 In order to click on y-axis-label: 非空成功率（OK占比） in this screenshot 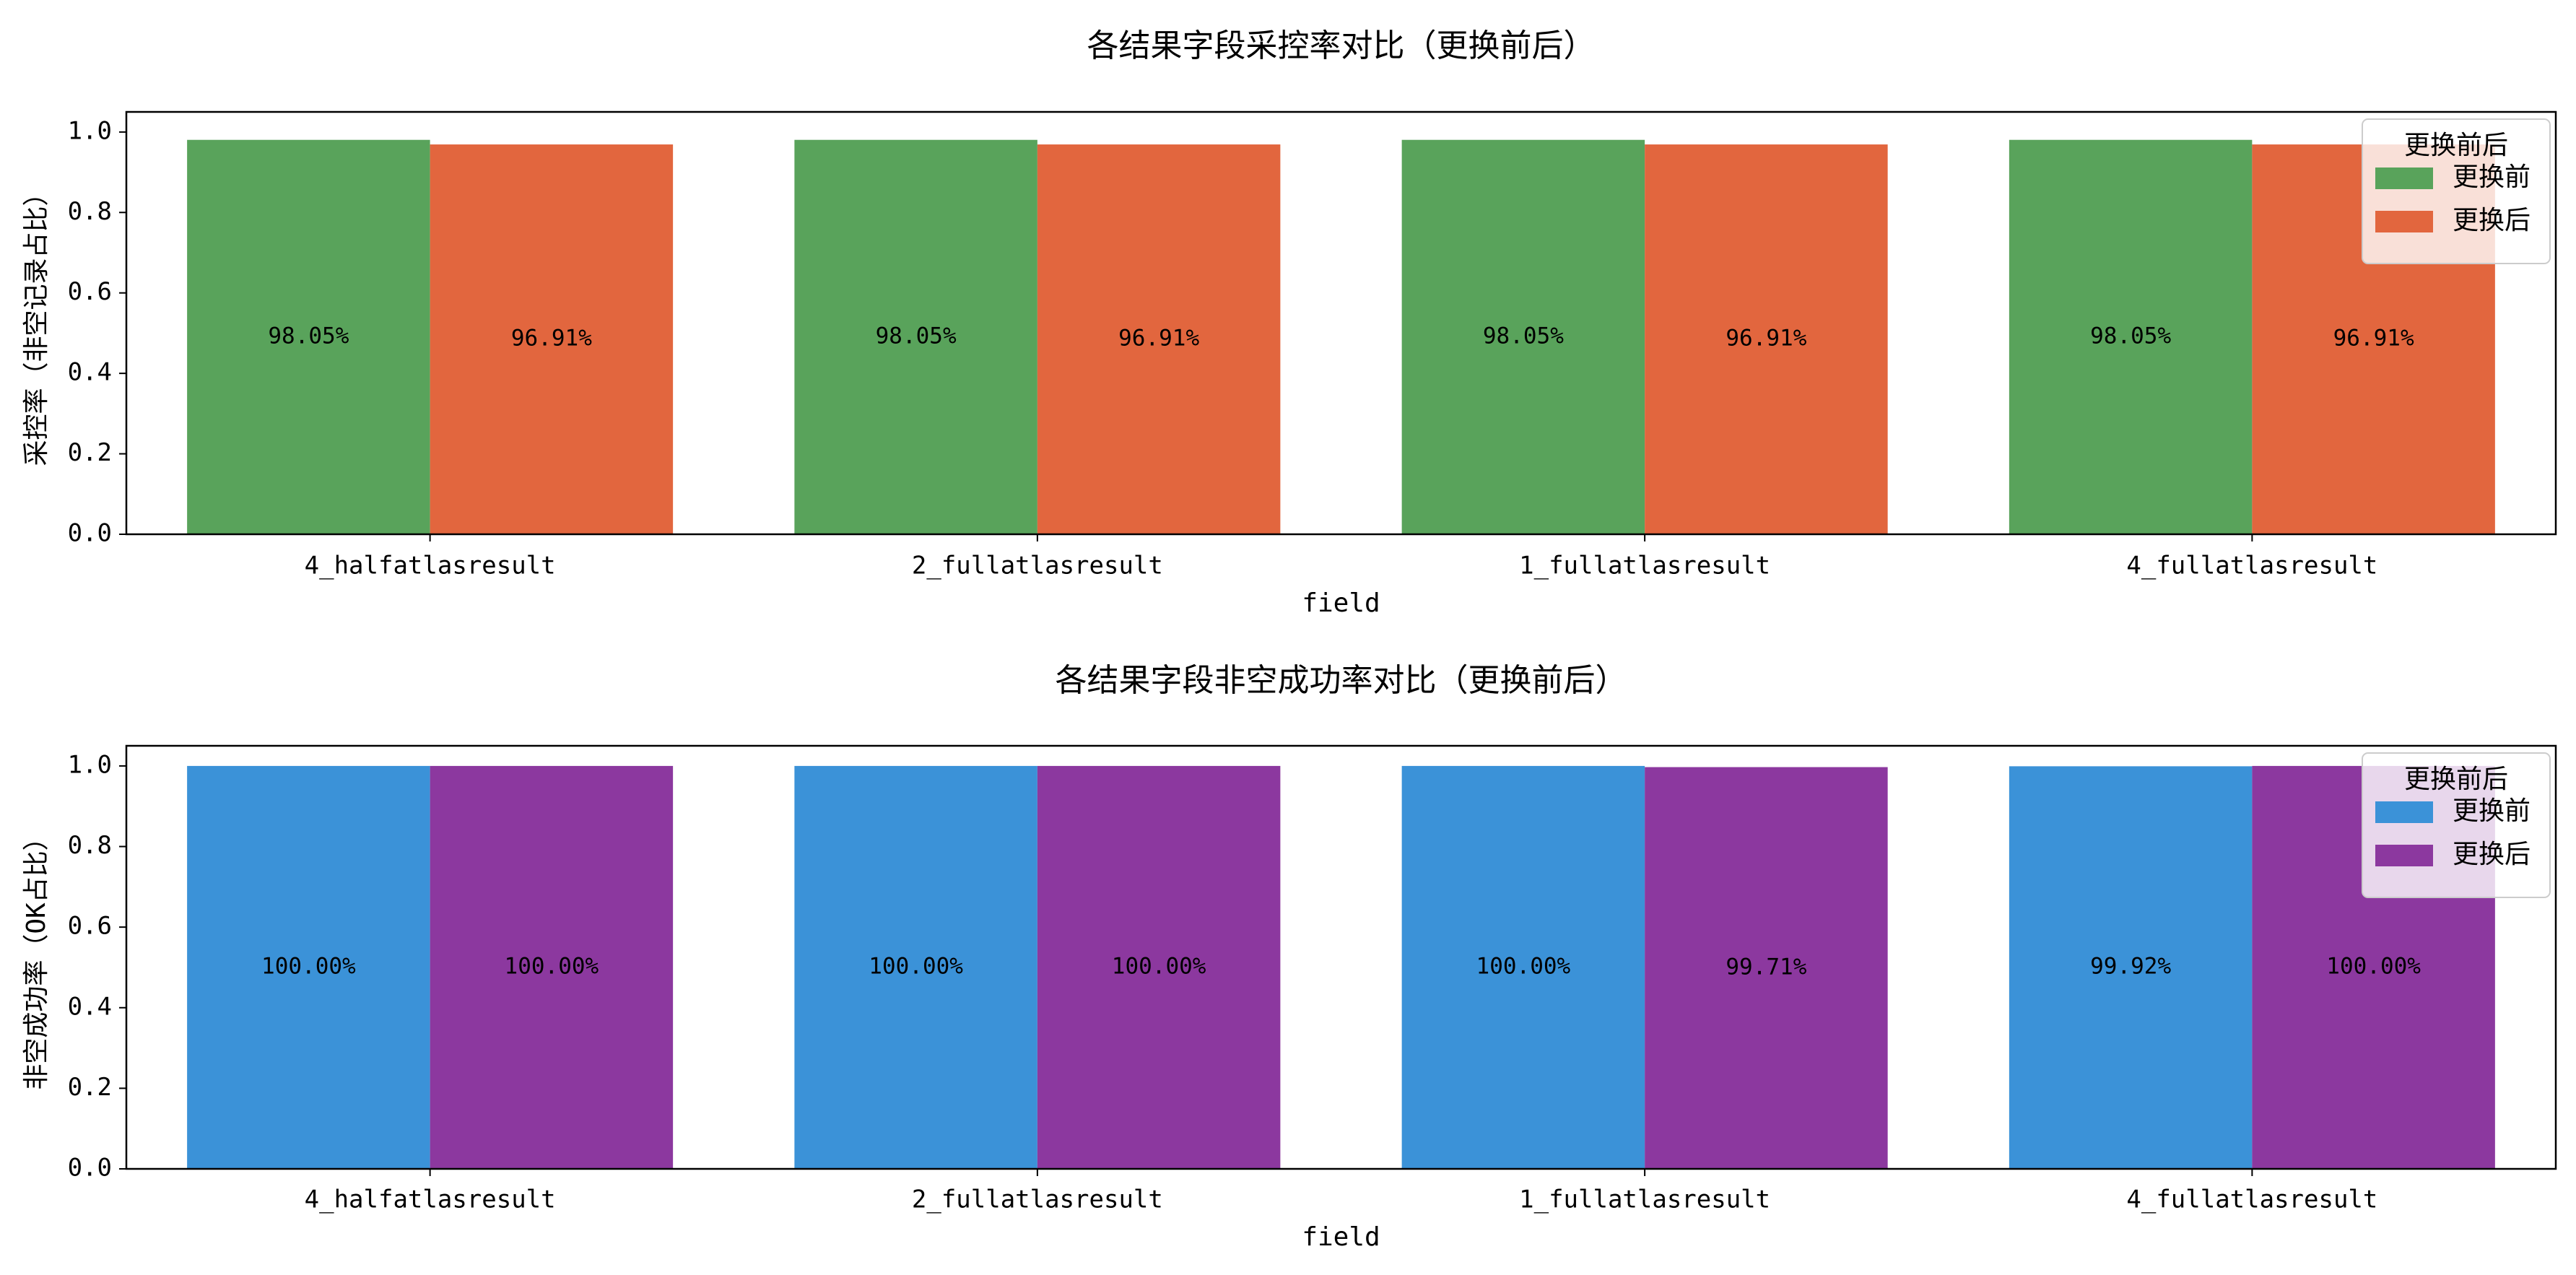, I will do `click(36, 956)`.